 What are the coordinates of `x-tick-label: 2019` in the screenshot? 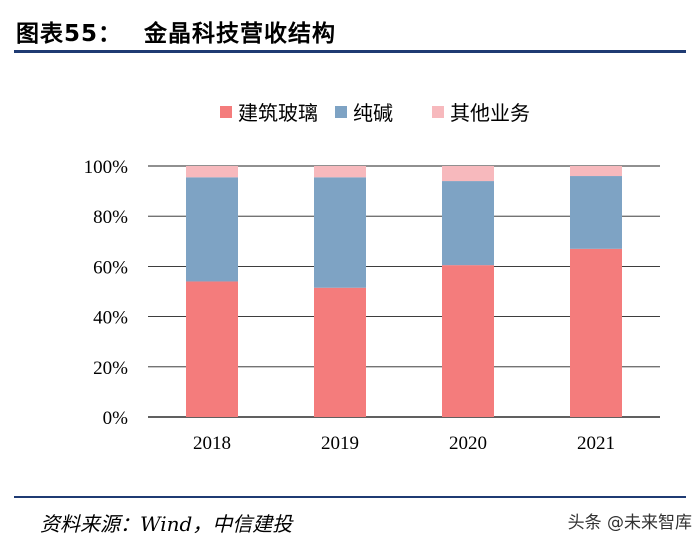 It's located at (340, 443).